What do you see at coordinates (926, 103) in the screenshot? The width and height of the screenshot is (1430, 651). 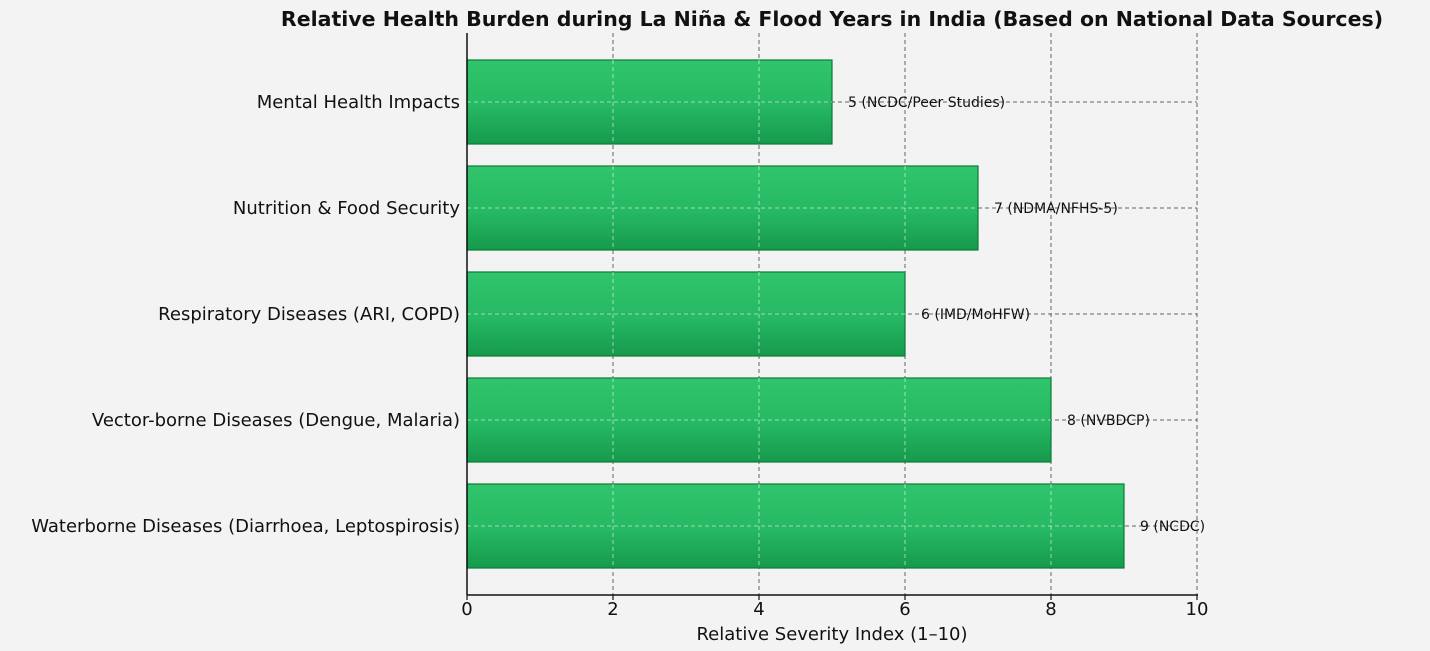 I see `data-label: 5 (NCDC/Peer Studies)` at bounding box center [926, 103].